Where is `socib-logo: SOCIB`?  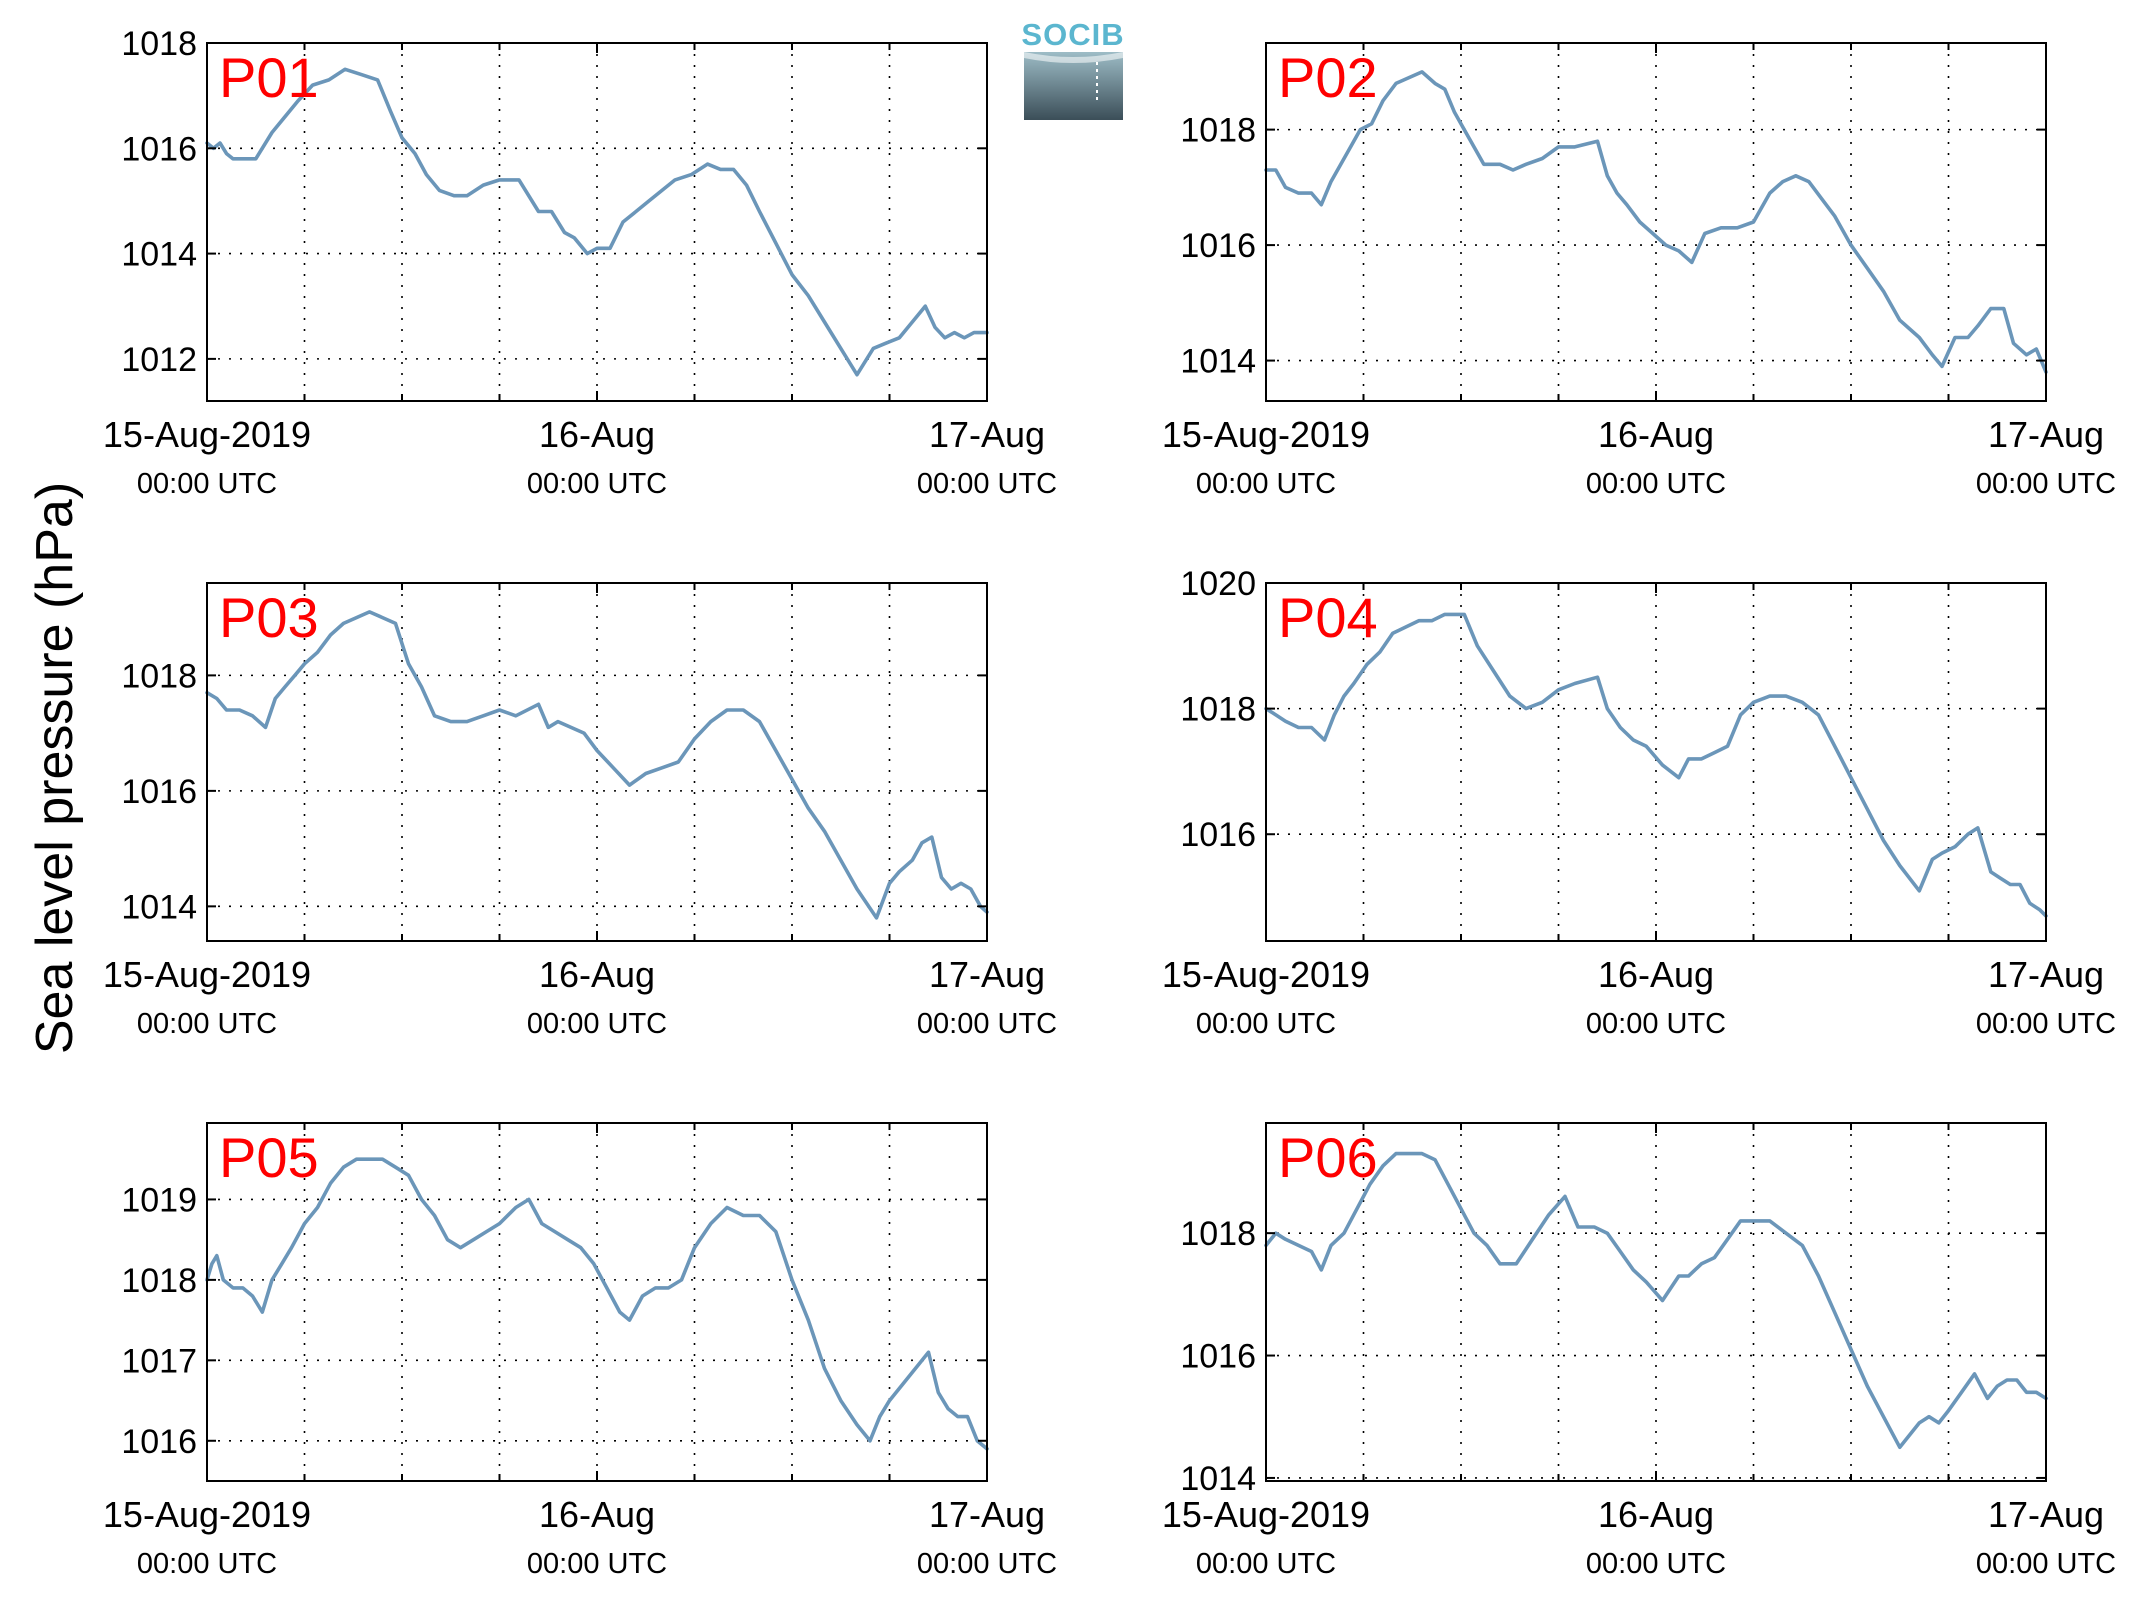 socib-logo: SOCIB is located at coordinates (1072, 68).